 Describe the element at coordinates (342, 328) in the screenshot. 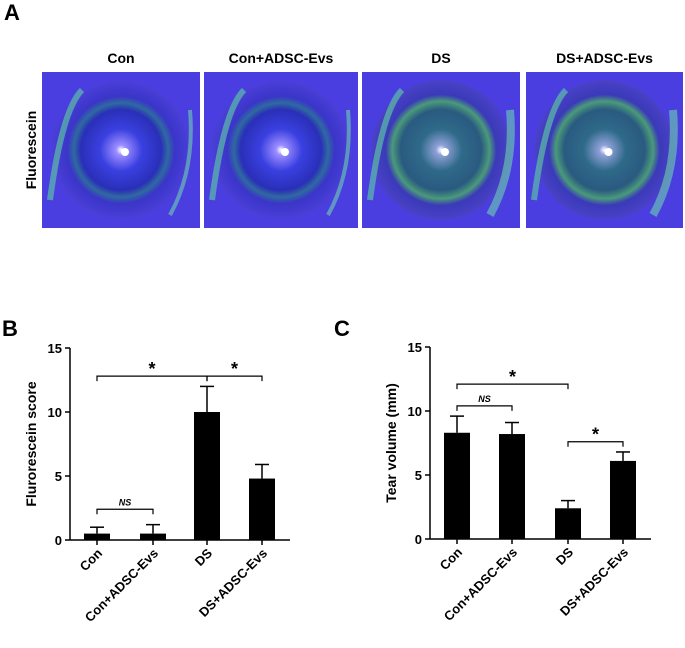

I see `panel-label: C` at that location.